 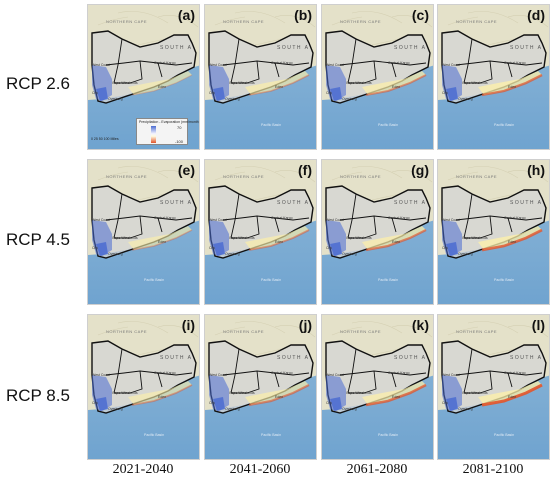 I want to click on panel-letter: (i), so click(x=188, y=325).